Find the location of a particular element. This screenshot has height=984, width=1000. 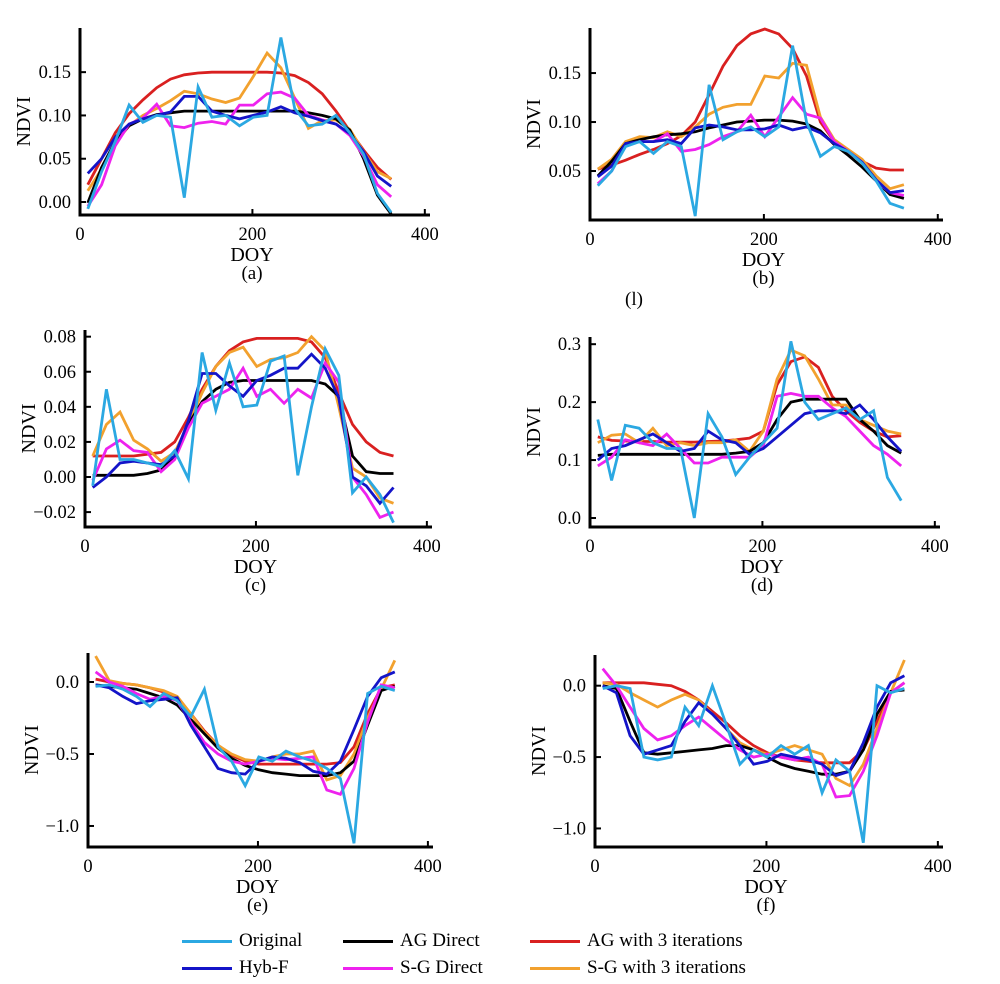

panel-e-axes is located at coordinates (259, 751).